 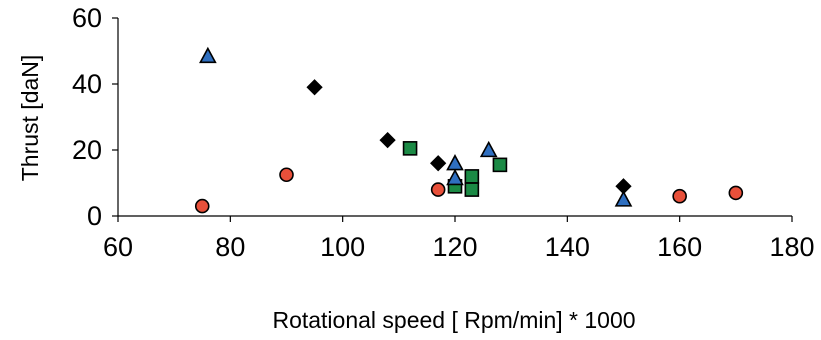 I want to click on x-tick-label: 140, so click(x=567, y=247).